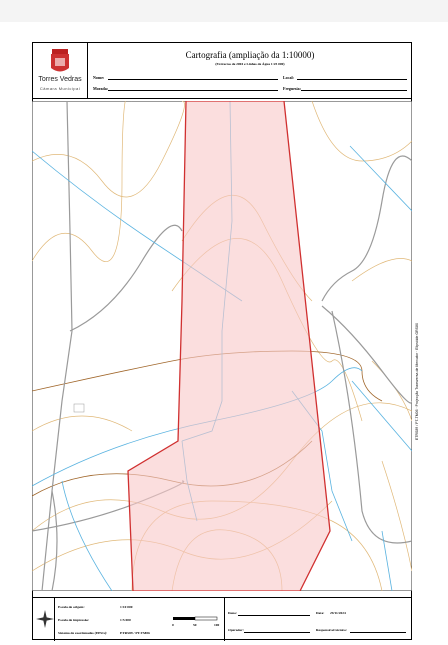 The image size is (448, 645). I want to click on field-label: Nome:, so click(99, 77).